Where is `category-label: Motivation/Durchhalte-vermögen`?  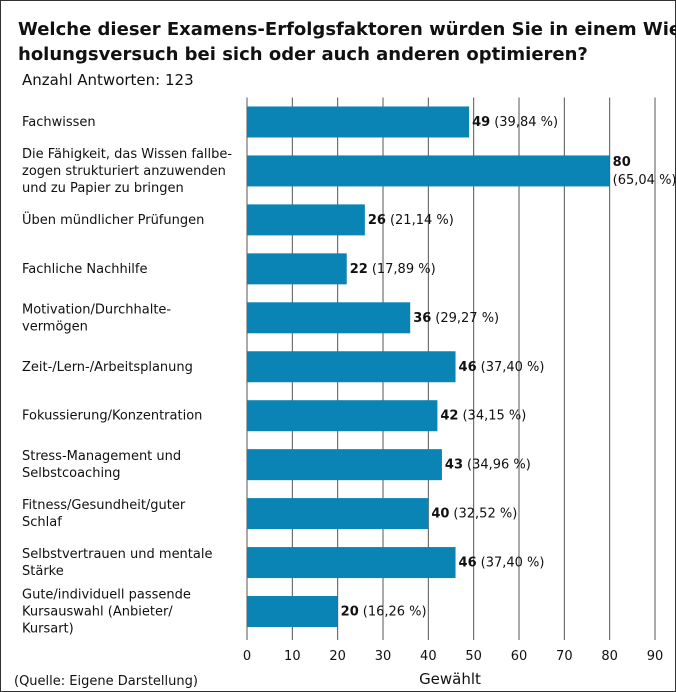
category-label: Motivation/Durchhalte-vermögen is located at coordinates (96, 318).